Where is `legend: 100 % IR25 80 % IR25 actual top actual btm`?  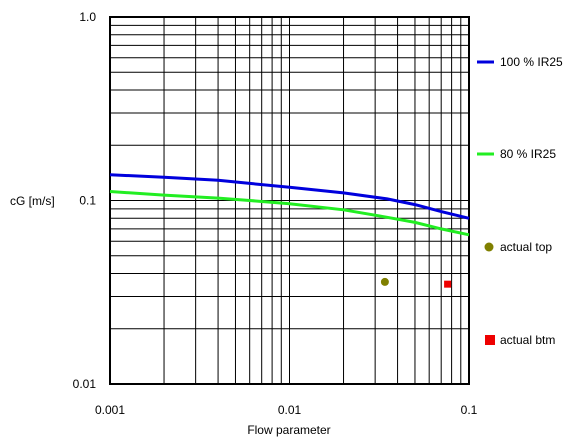 legend: 100 % IR25 80 % IR25 actual top actual btm is located at coordinates (520, 201).